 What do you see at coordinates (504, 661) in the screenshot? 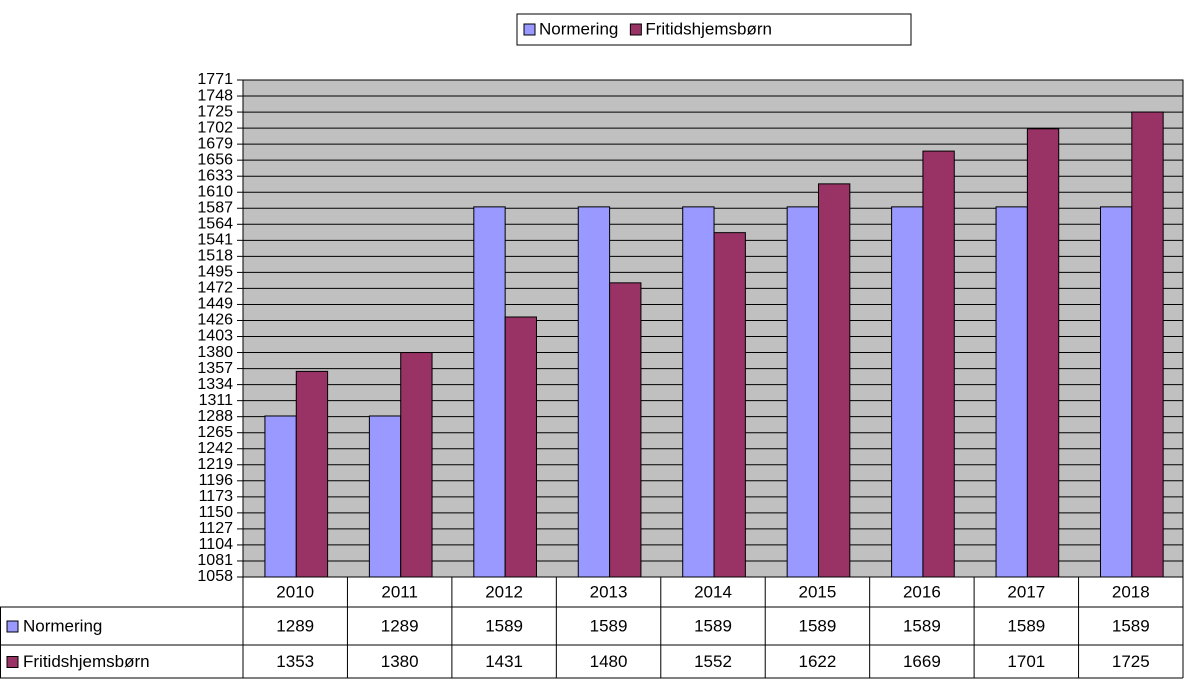
I see `table-cell: 1431` at bounding box center [504, 661].